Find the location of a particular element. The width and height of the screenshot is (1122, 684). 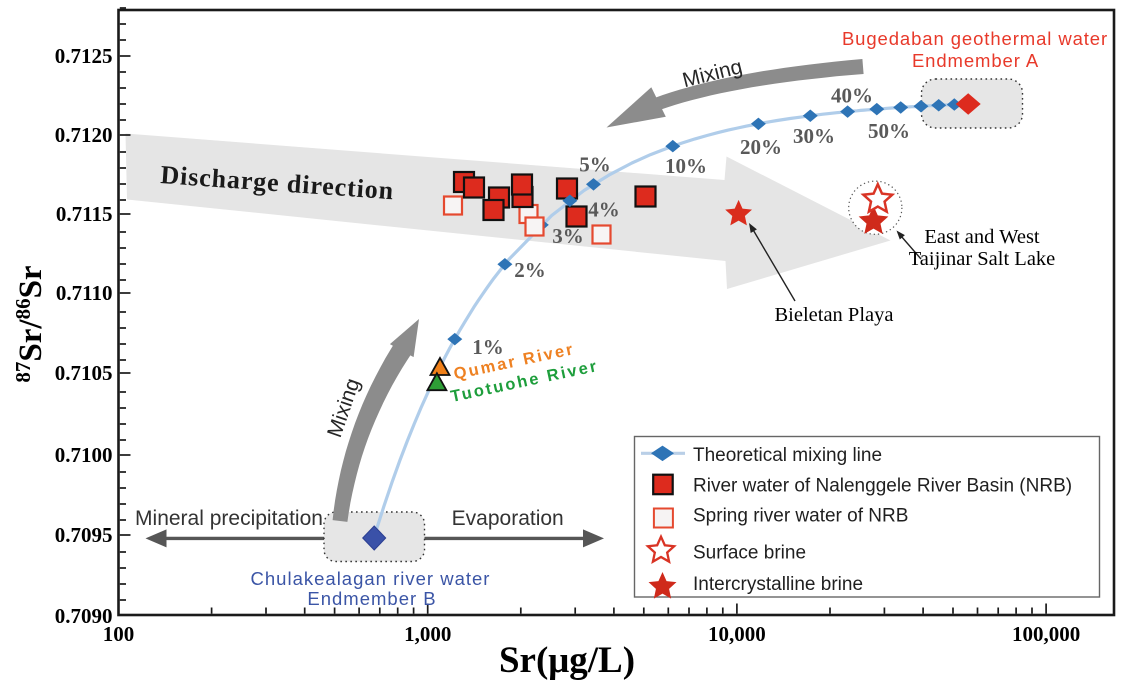

svg-text: East and West is located at coordinates (982, 237).